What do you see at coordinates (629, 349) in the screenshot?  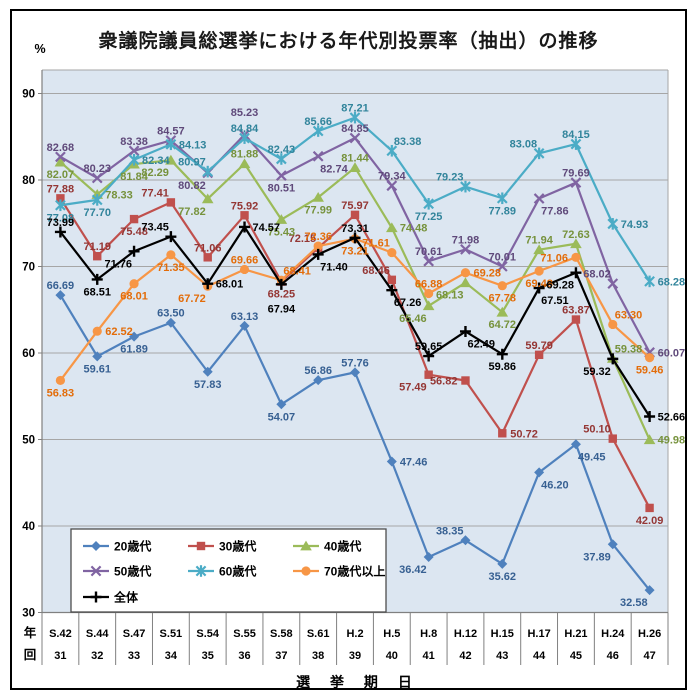 I see `data-label: 59.38` at bounding box center [629, 349].